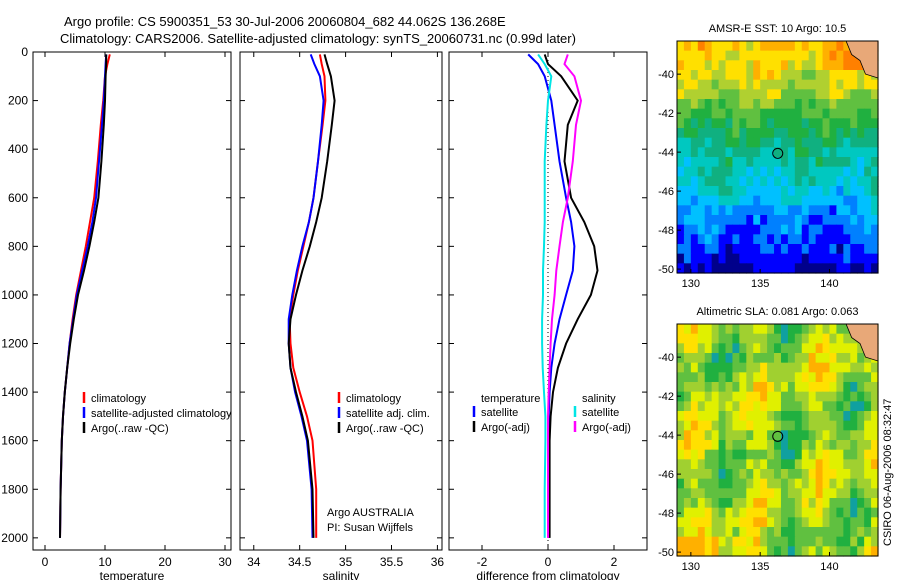 The height and width of the screenshot is (580, 900). I want to click on y-tick-label: 600, so click(18, 198).